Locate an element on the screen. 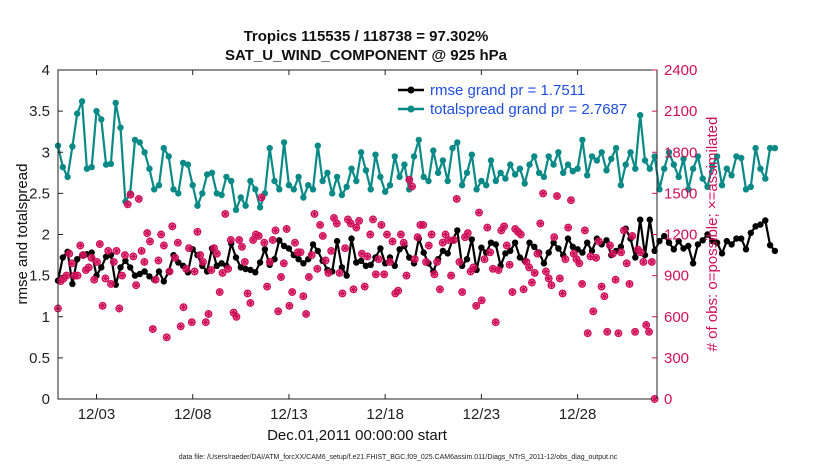 This screenshot has width=830, height=470. x-axis-label: Dec.01,2011 00:00:00 start is located at coordinates (357, 435).